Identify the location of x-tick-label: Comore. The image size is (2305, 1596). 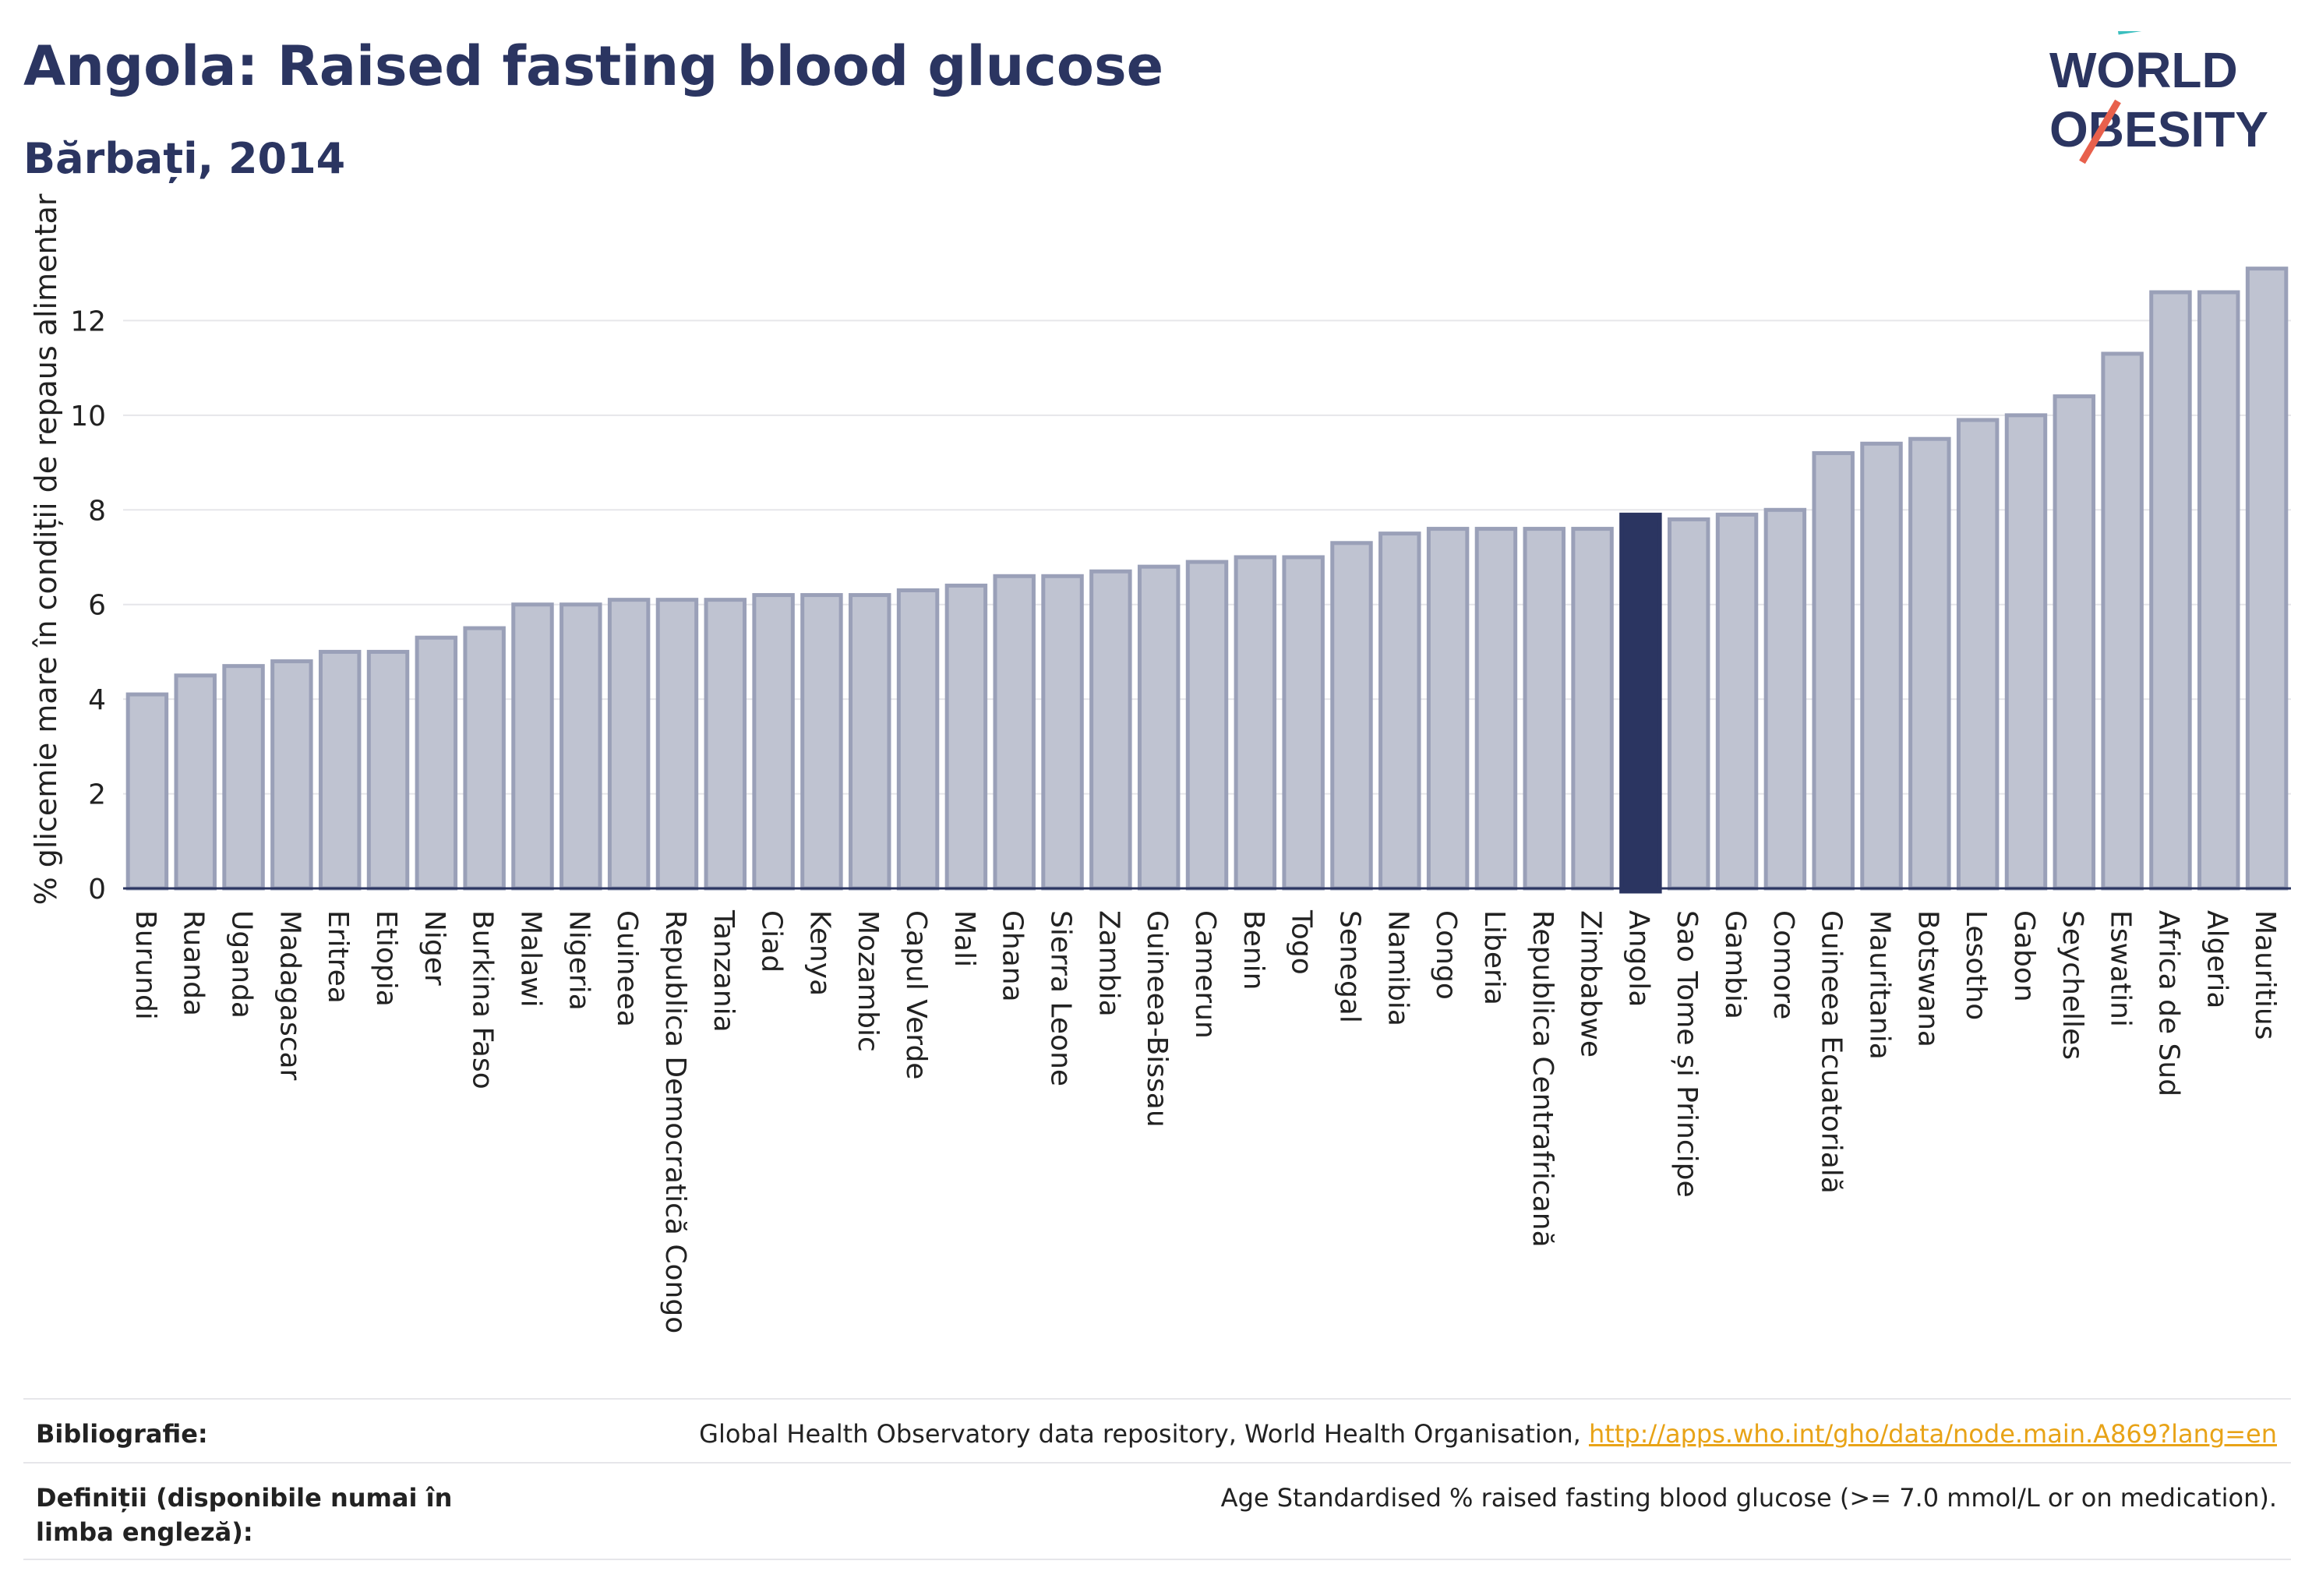
(1783, 964).